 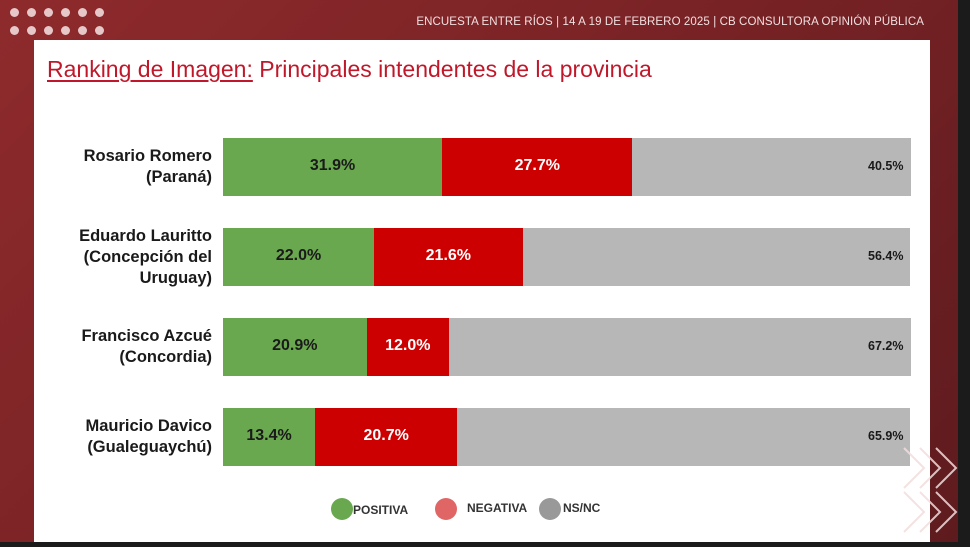 What do you see at coordinates (123, 437) in the screenshot?
I see `category-label: Mauricio Davico (Gualeguaychú)` at bounding box center [123, 437].